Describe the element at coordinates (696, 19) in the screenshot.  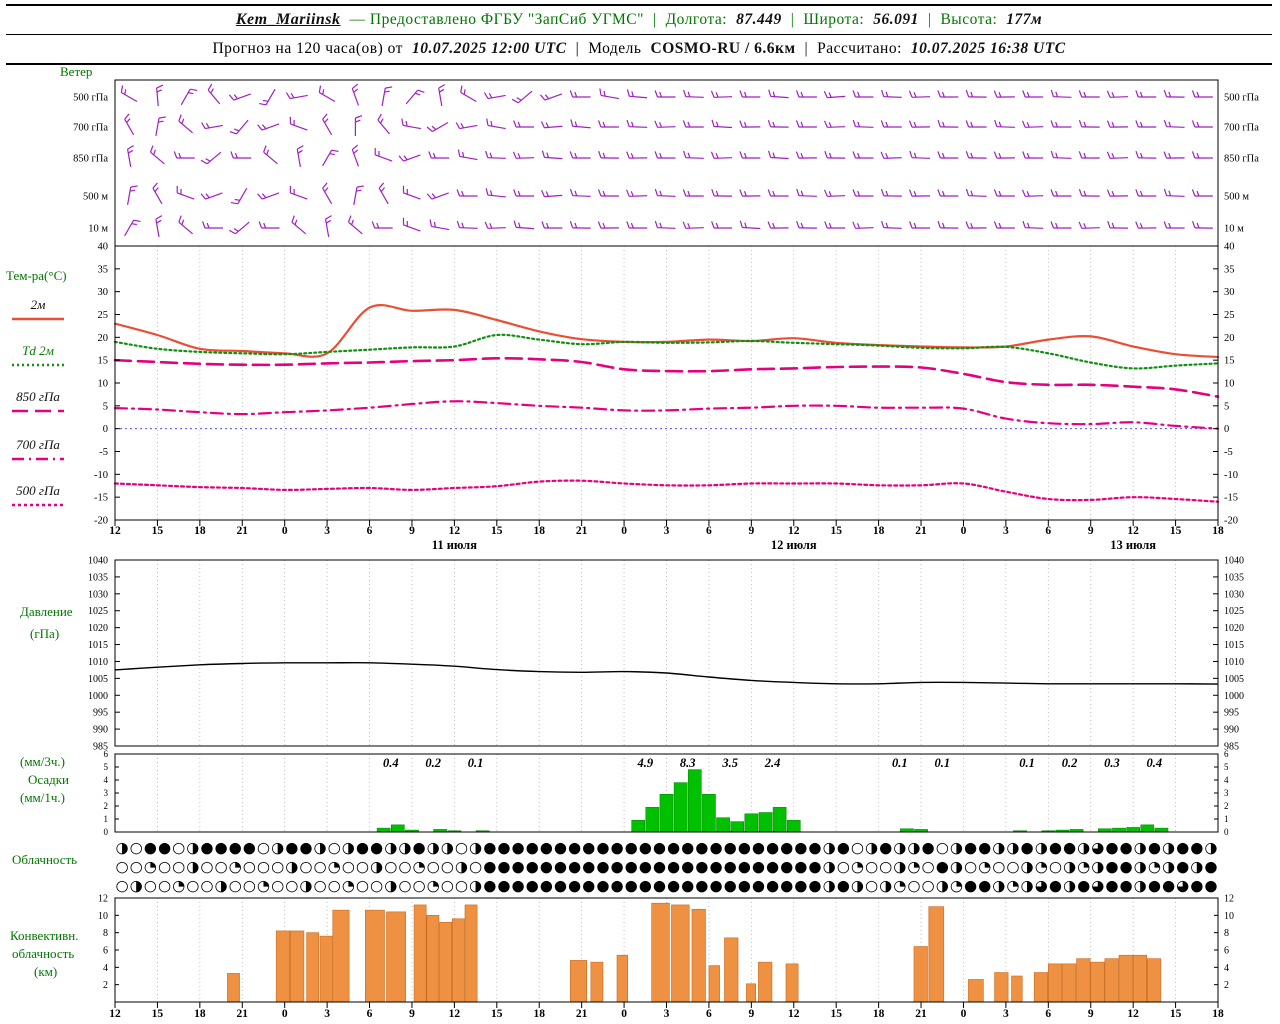
I see `longitude-label: Долгота:` at that location.